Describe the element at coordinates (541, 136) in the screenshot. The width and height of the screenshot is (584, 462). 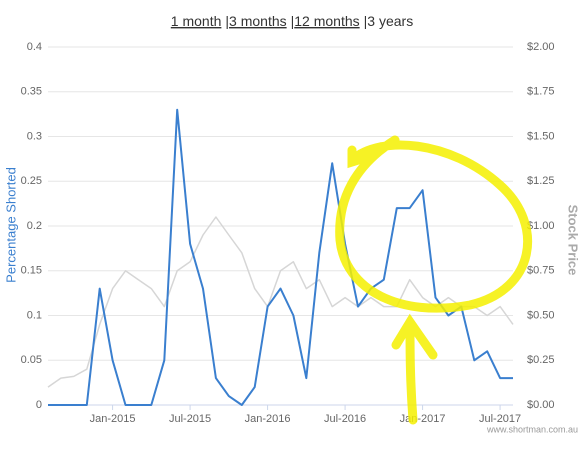
I see `y2-tick-label: $1.50` at that location.